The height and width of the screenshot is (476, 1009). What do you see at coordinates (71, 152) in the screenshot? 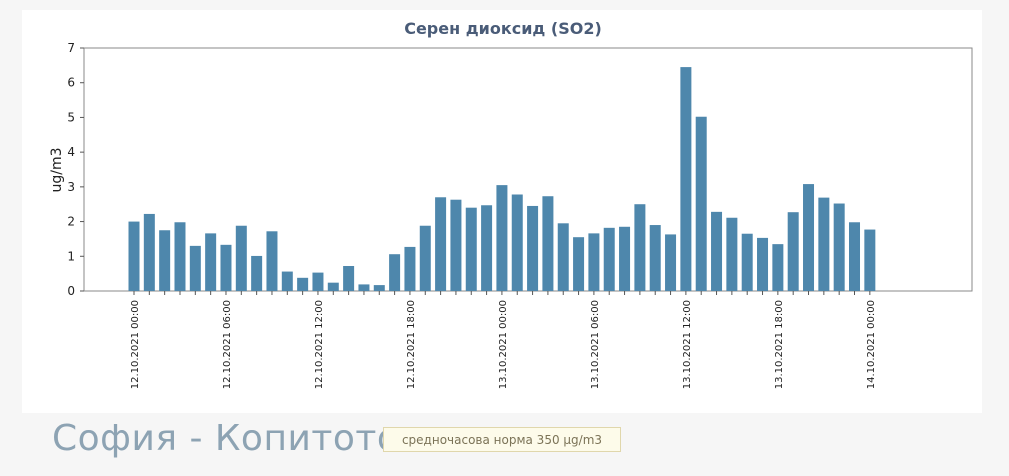
I see `y-tick-label: 4` at bounding box center [71, 152].